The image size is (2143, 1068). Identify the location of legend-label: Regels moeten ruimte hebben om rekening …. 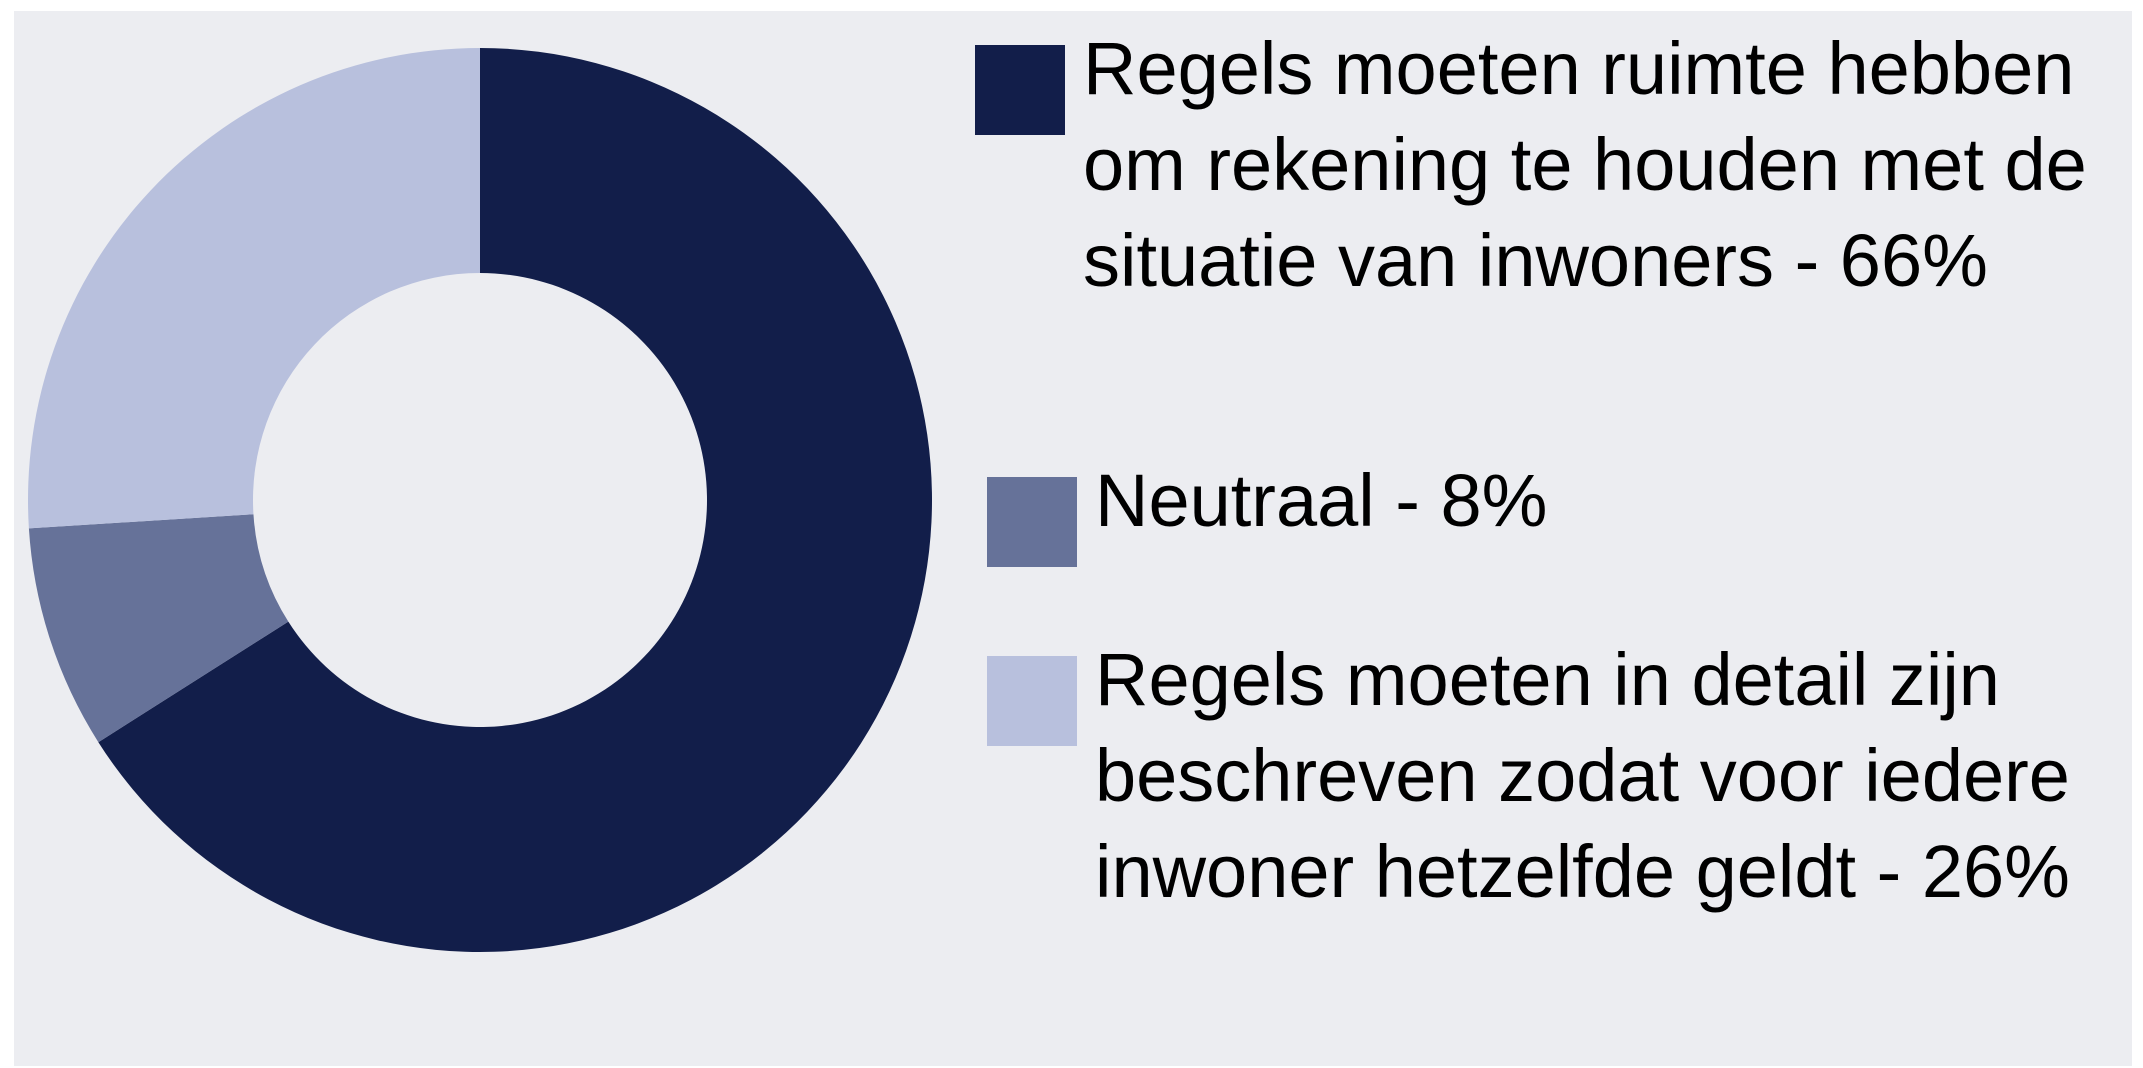
(1585, 164).